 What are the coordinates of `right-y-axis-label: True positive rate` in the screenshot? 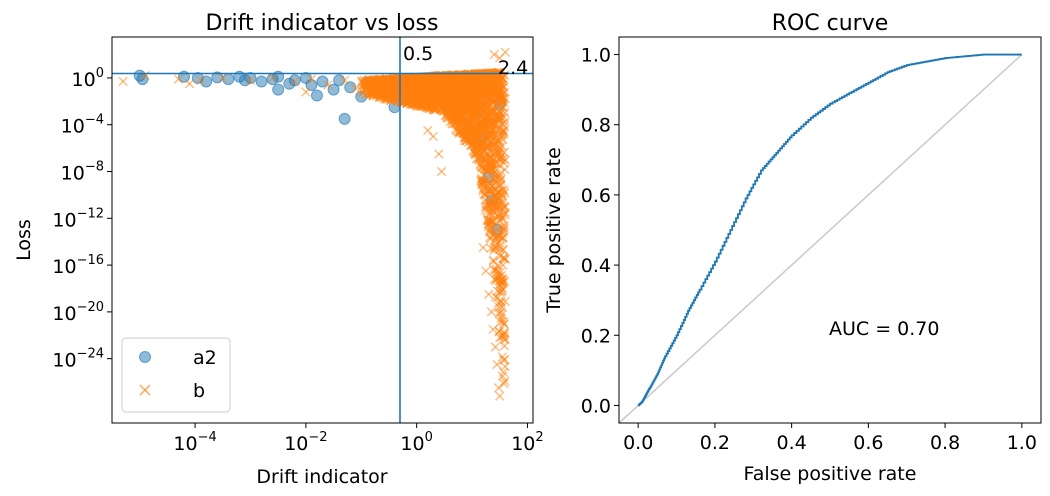 It's located at (554, 230).